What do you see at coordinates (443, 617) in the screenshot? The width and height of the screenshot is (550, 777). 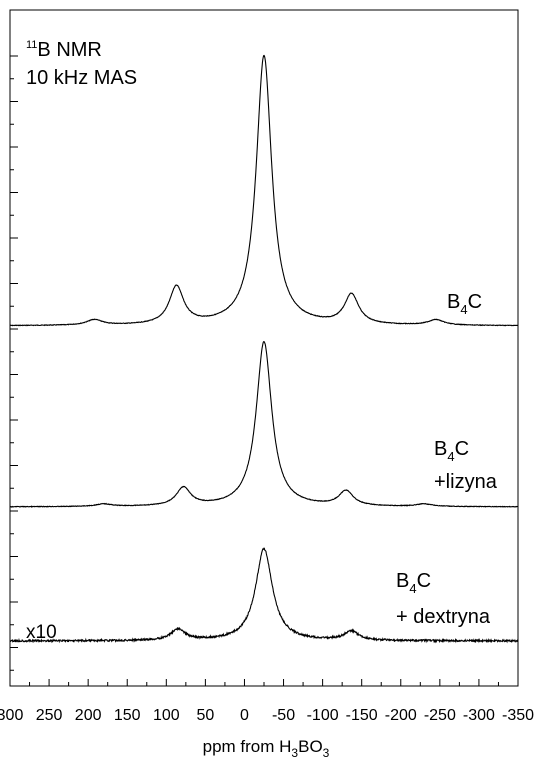 I see `series-label-line2: + dextryna` at bounding box center [443, 617].